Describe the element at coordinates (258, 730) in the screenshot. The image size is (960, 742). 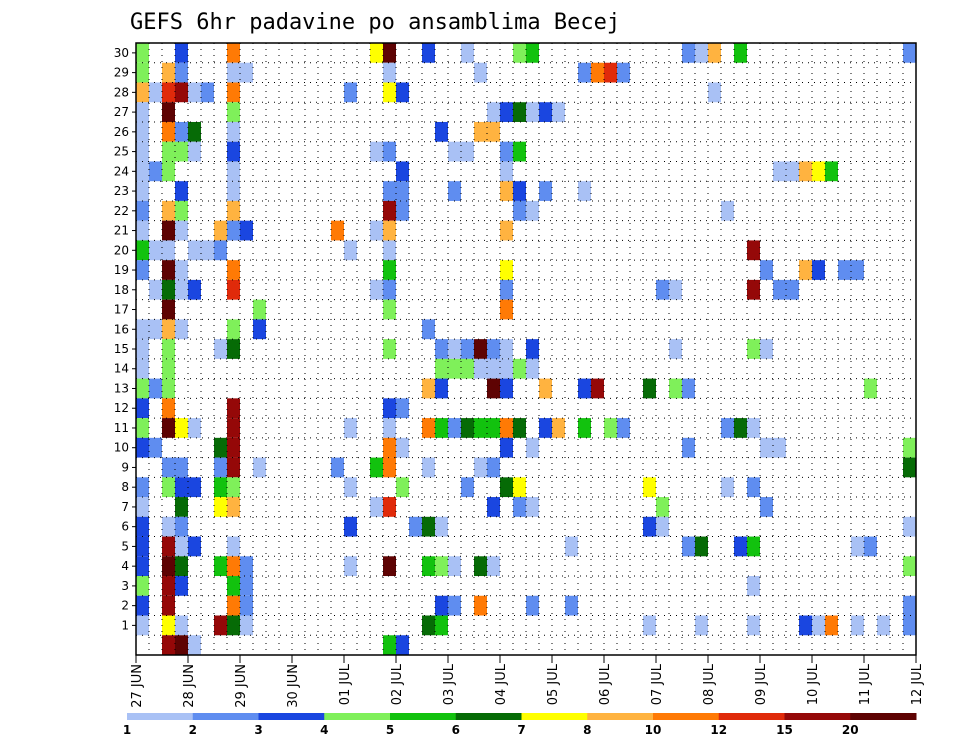
I see `colorbar-label: 3` at that location.